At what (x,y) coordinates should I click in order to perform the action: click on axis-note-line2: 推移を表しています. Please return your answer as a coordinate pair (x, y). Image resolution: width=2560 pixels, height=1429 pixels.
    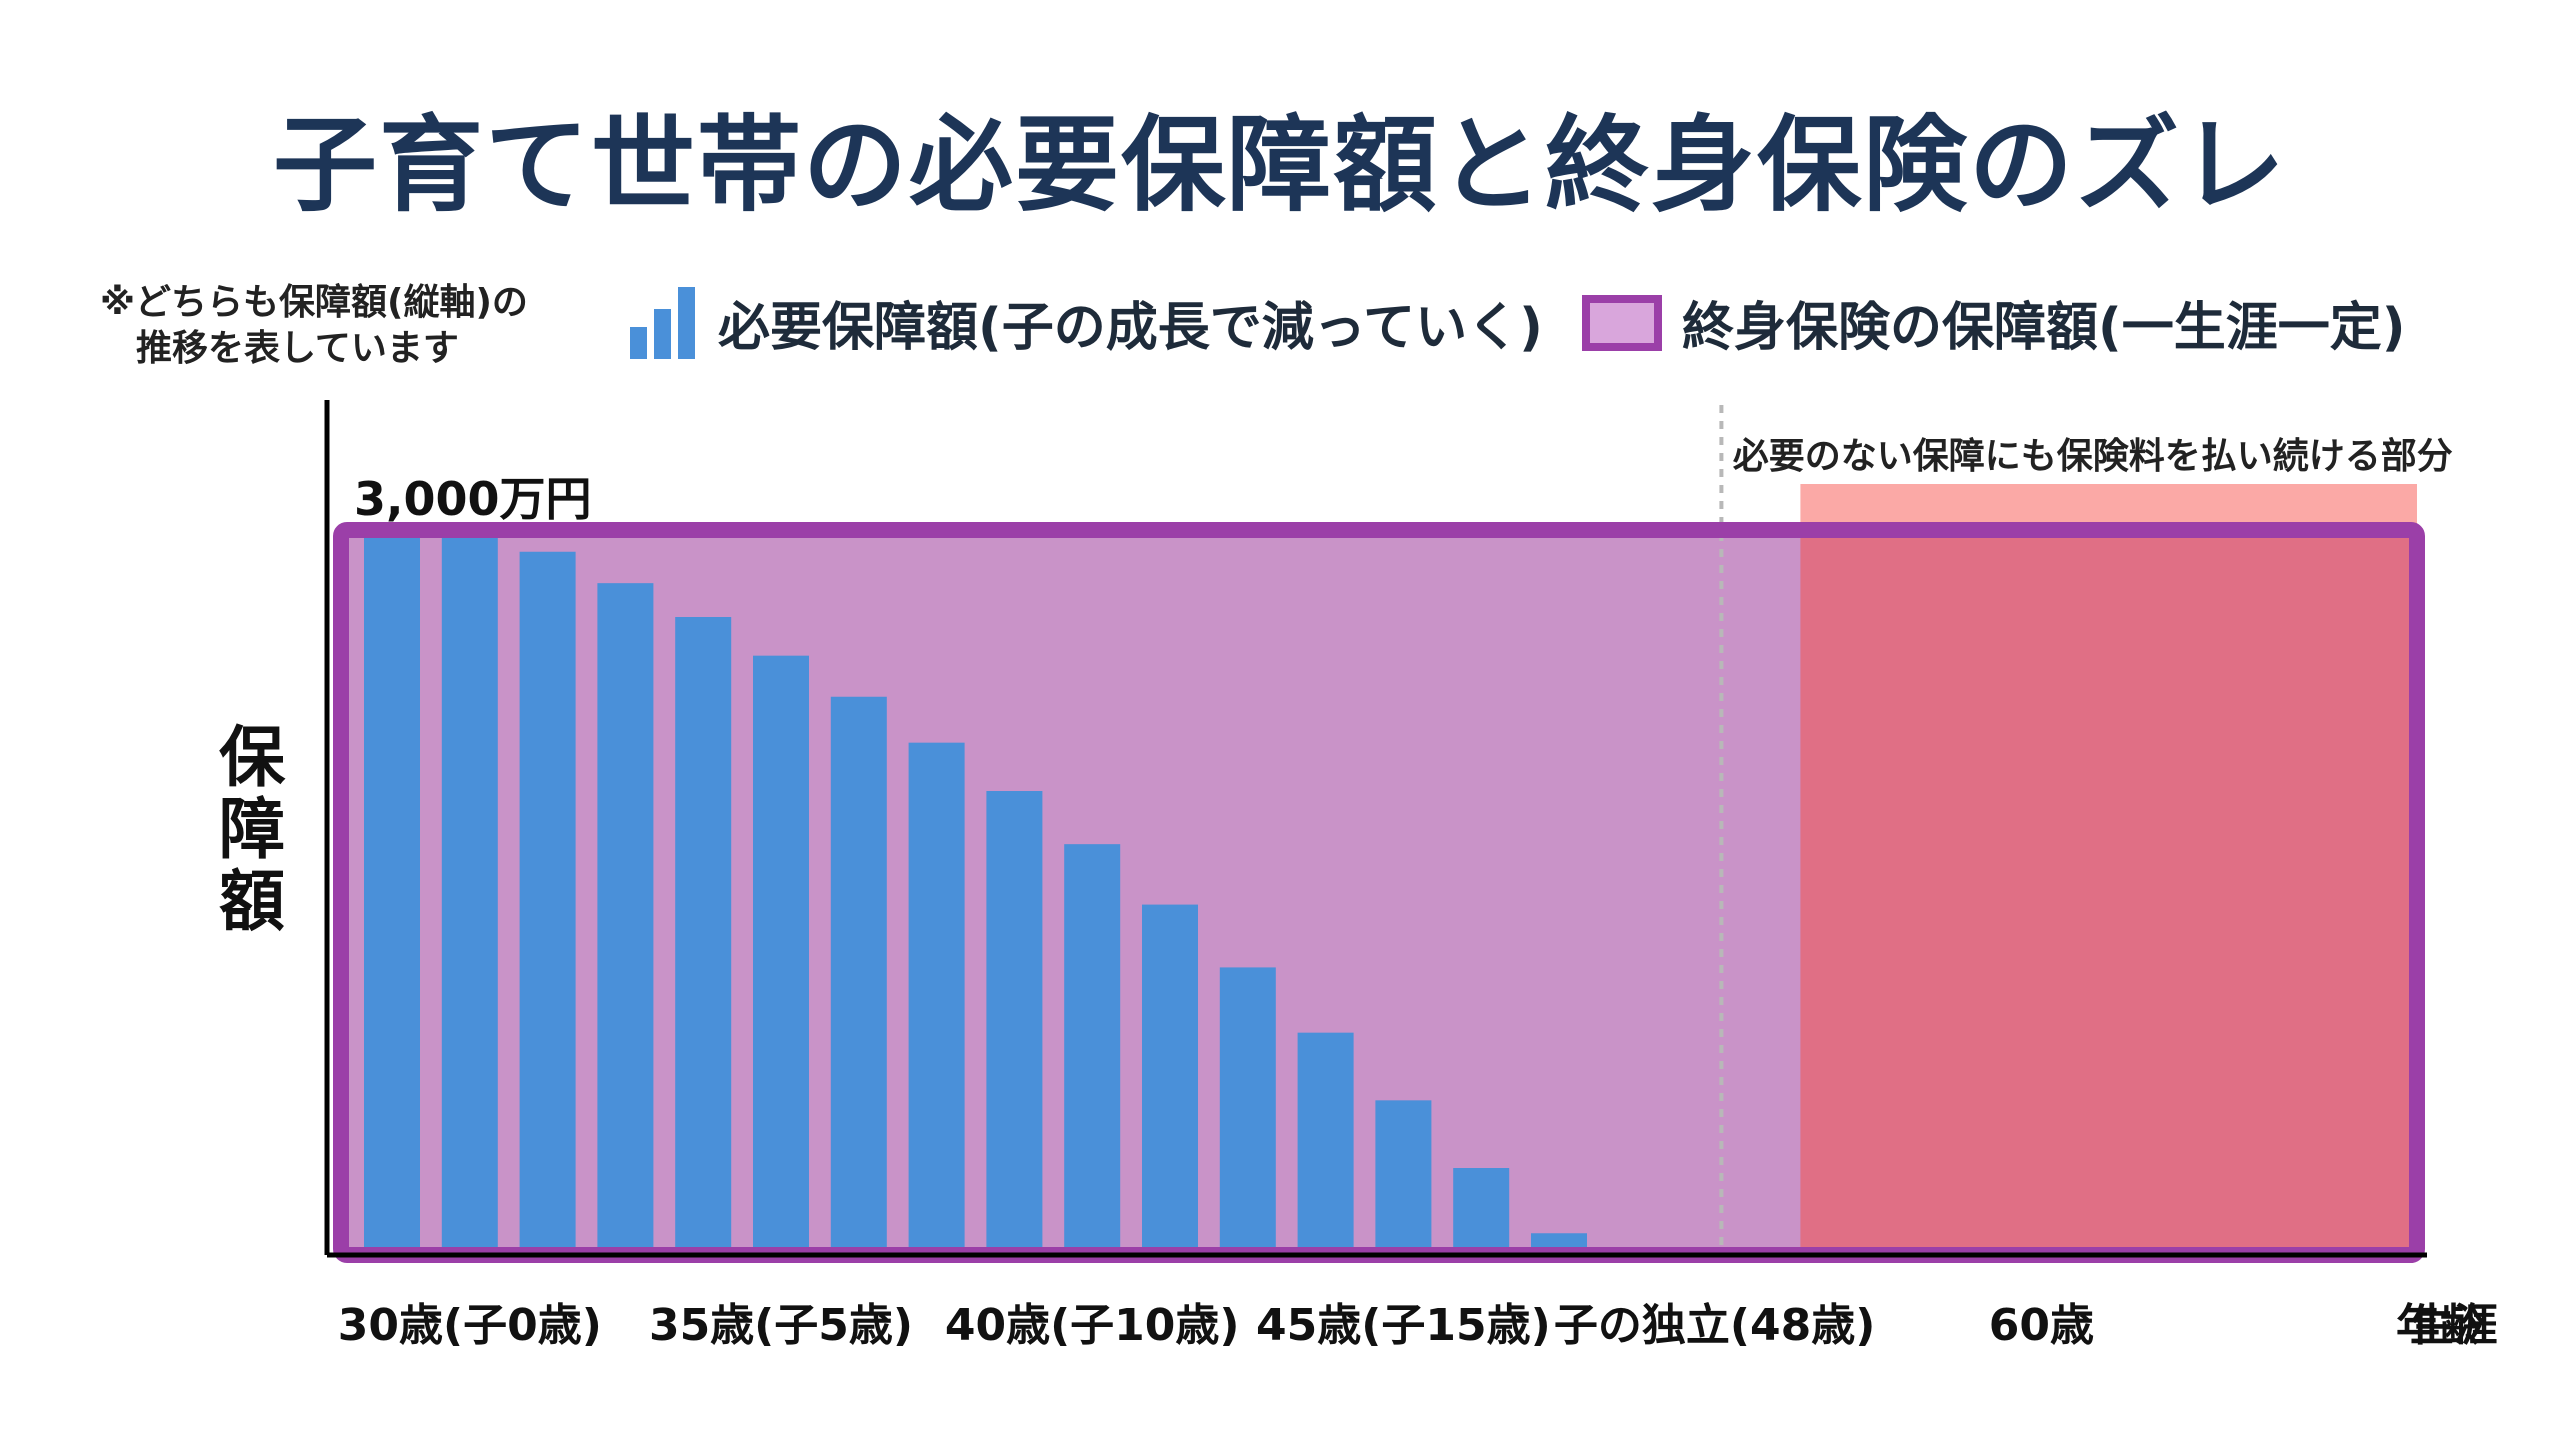
    Looking at the image, I should click on (297, 348).